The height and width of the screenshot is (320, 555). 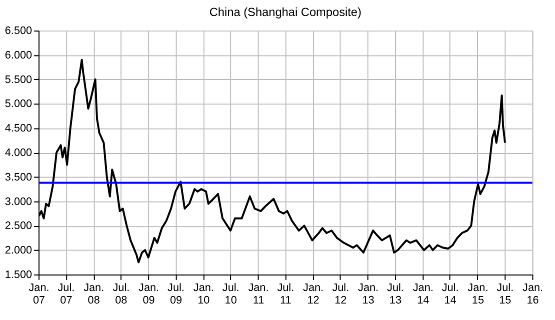 I want to click on y-tick-label: 3.000, so click(x=18, y=202).